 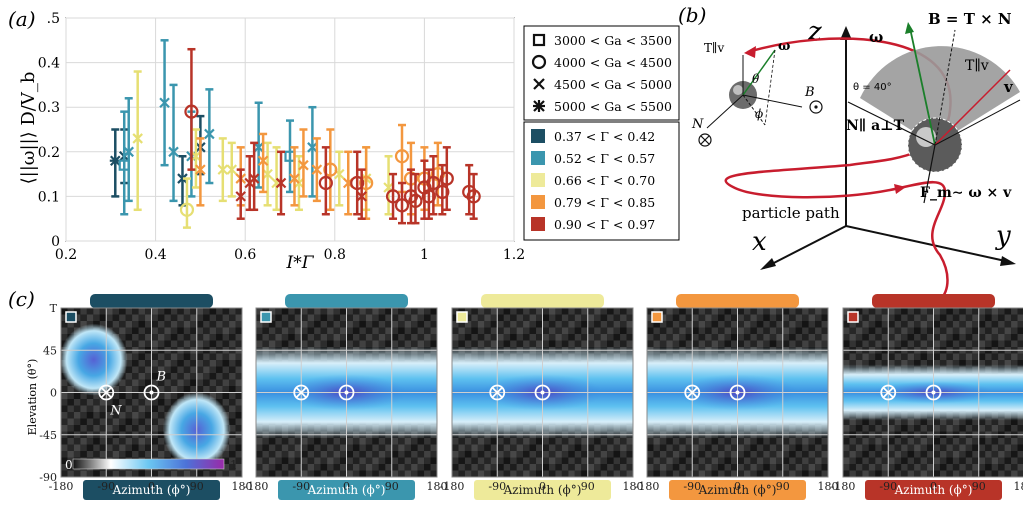 I want to click on x-tick-label: 1, so click(x=424, y=255).